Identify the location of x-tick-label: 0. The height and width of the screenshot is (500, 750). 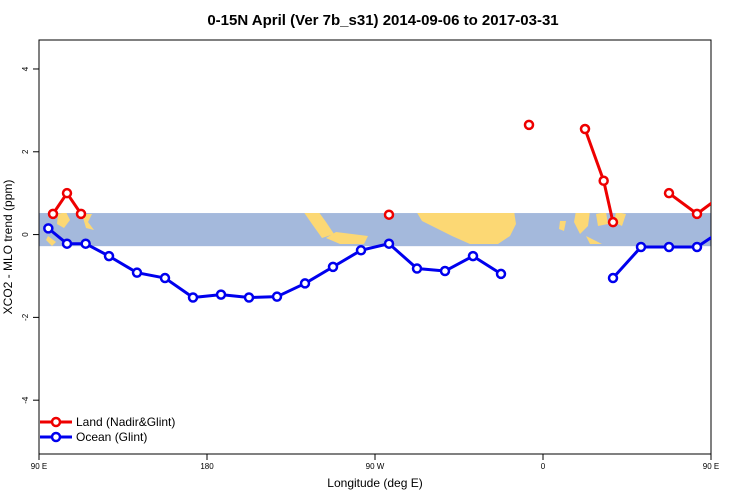
(543, 466).